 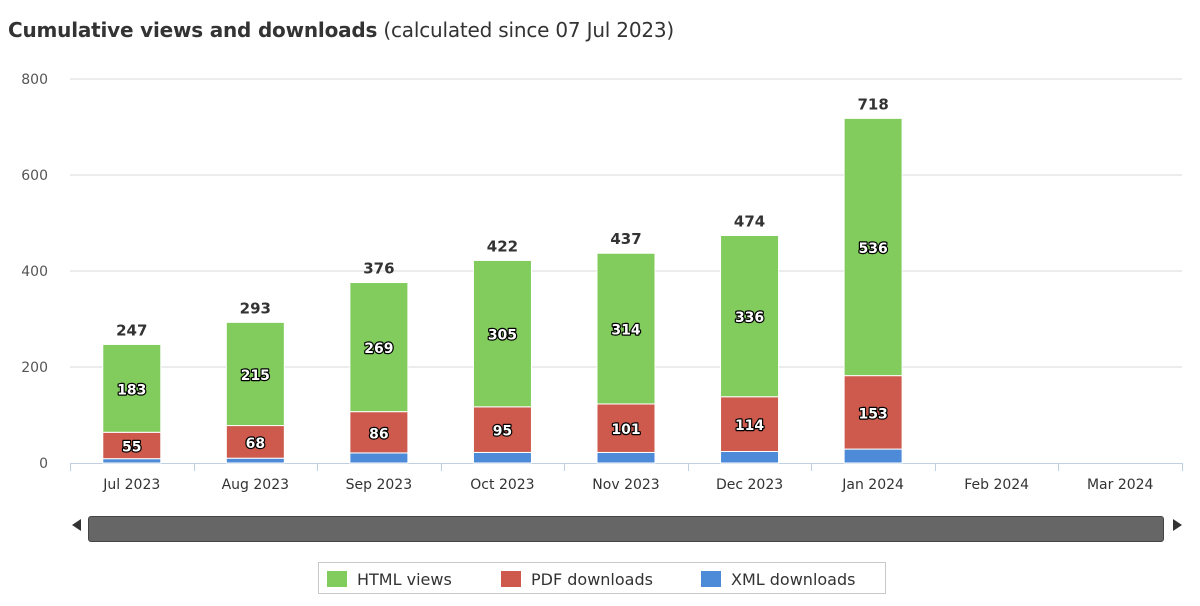 What do you see at coordinates (337, 579) in the screenshot?
I see `legend-swatch-html` at bounding box center [337, 579].